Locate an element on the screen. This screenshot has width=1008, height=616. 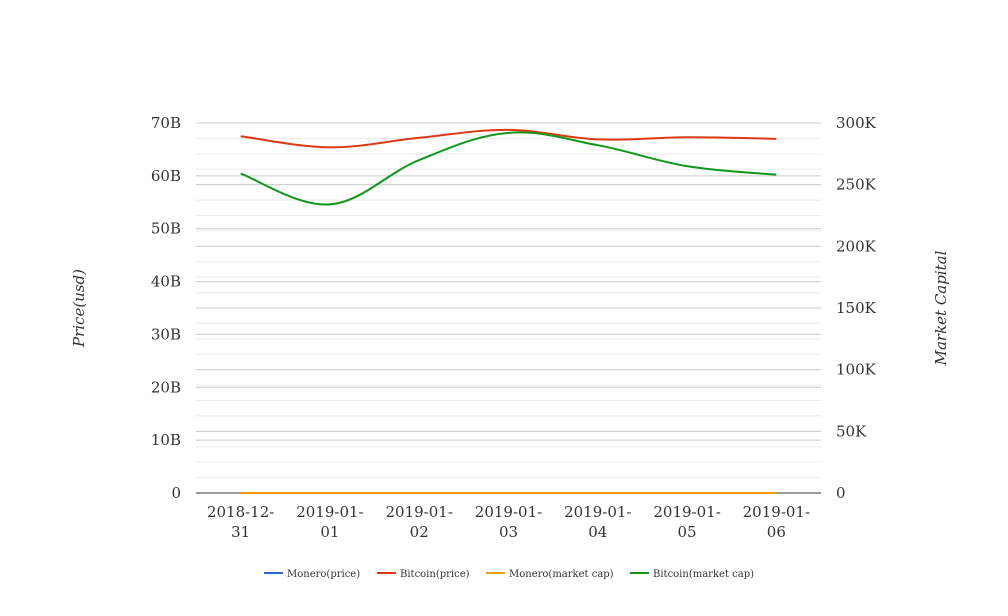
y-axis-left-title: Price(usd) is located at coordinates (79, 308).